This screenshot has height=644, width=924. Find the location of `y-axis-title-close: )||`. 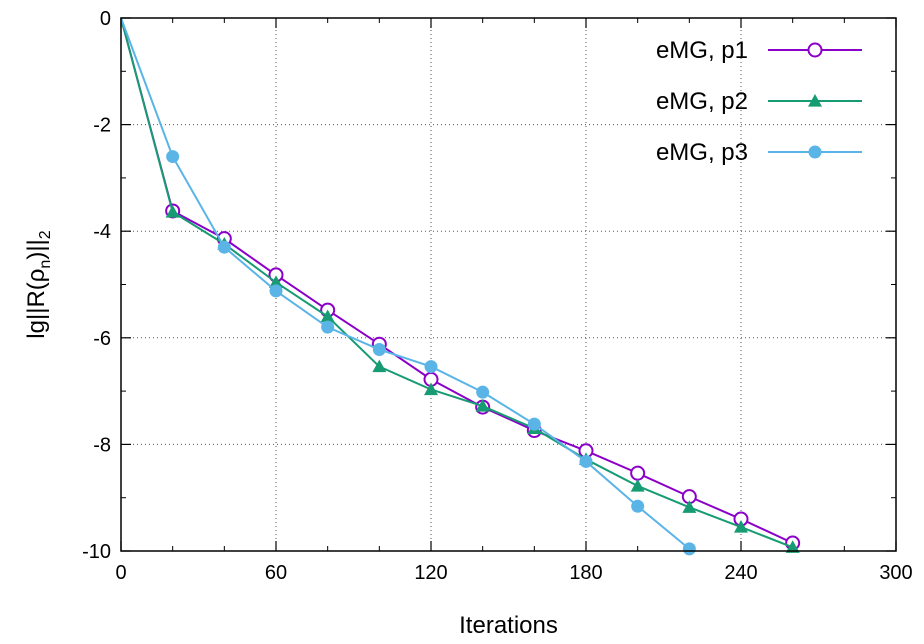

y-axis-title-close: )|| is located at coordinates (36, 249).